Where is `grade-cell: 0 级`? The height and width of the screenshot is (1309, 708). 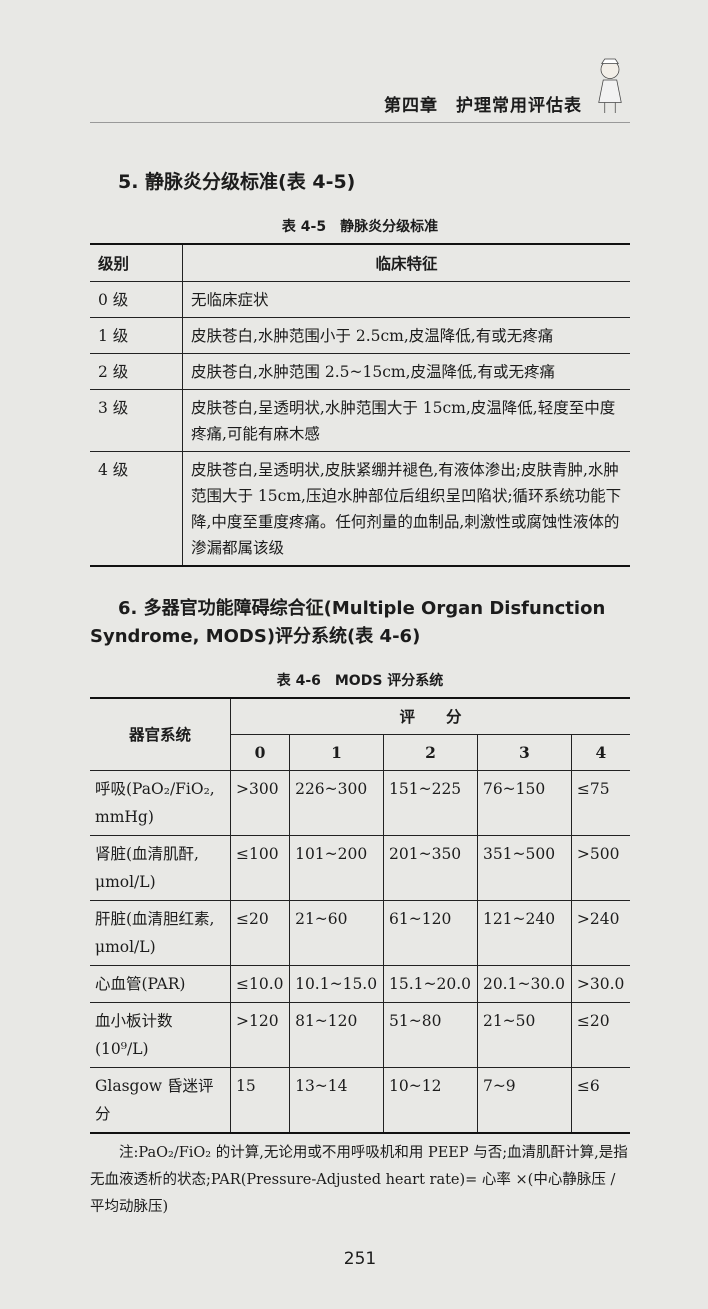
grade-cell: 0 级 is located at coordinates (136, 299).